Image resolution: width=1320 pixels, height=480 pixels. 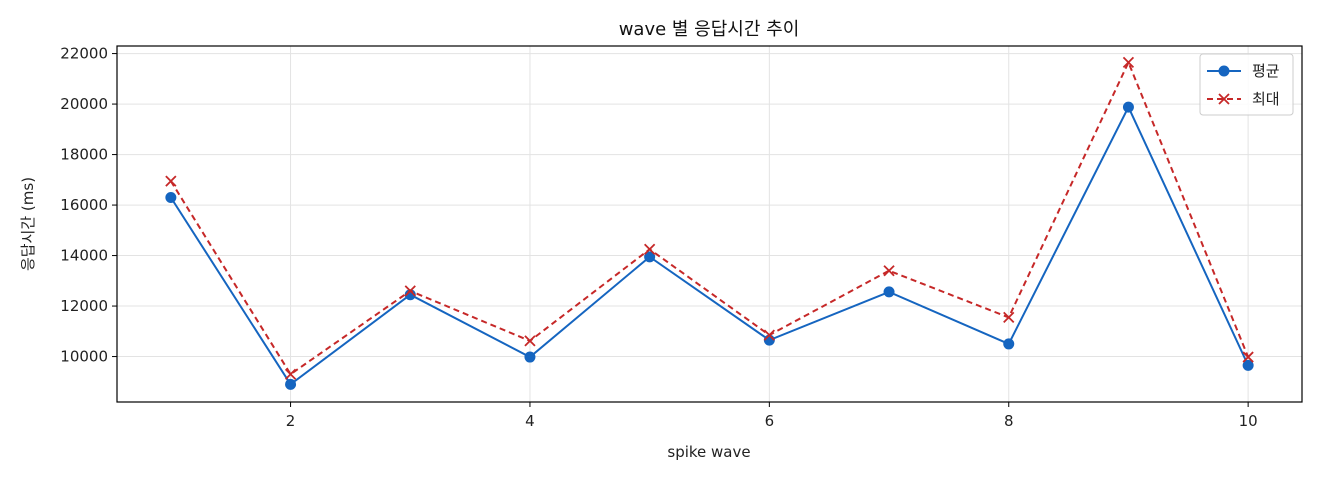 What do you see at coordinates (708, 452) in the screenshot?
I see `x-axis-title: spike wave` at bounding box center [708, 452].